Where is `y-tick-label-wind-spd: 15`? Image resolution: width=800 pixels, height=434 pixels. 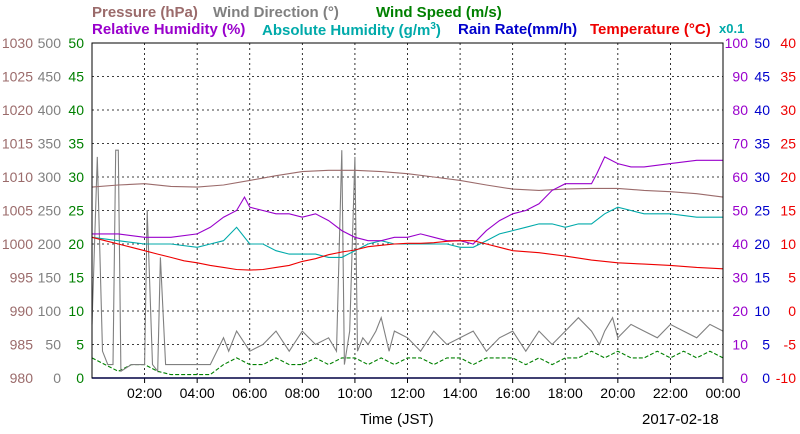 y-tick-label-wind-spd: 15 is located at coordinates (76, 278).